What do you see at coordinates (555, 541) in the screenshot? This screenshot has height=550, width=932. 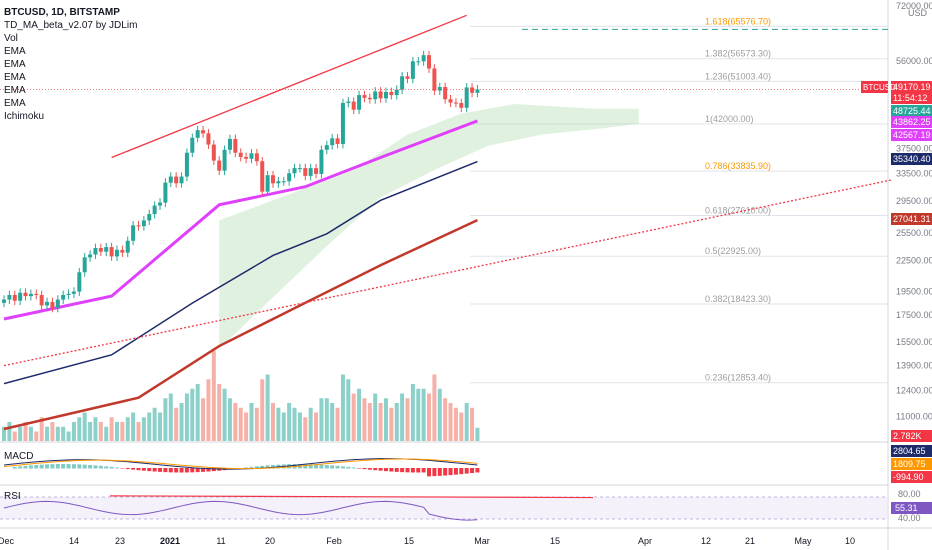 I see `time-tick: 15` at bounding box center [555, 541].